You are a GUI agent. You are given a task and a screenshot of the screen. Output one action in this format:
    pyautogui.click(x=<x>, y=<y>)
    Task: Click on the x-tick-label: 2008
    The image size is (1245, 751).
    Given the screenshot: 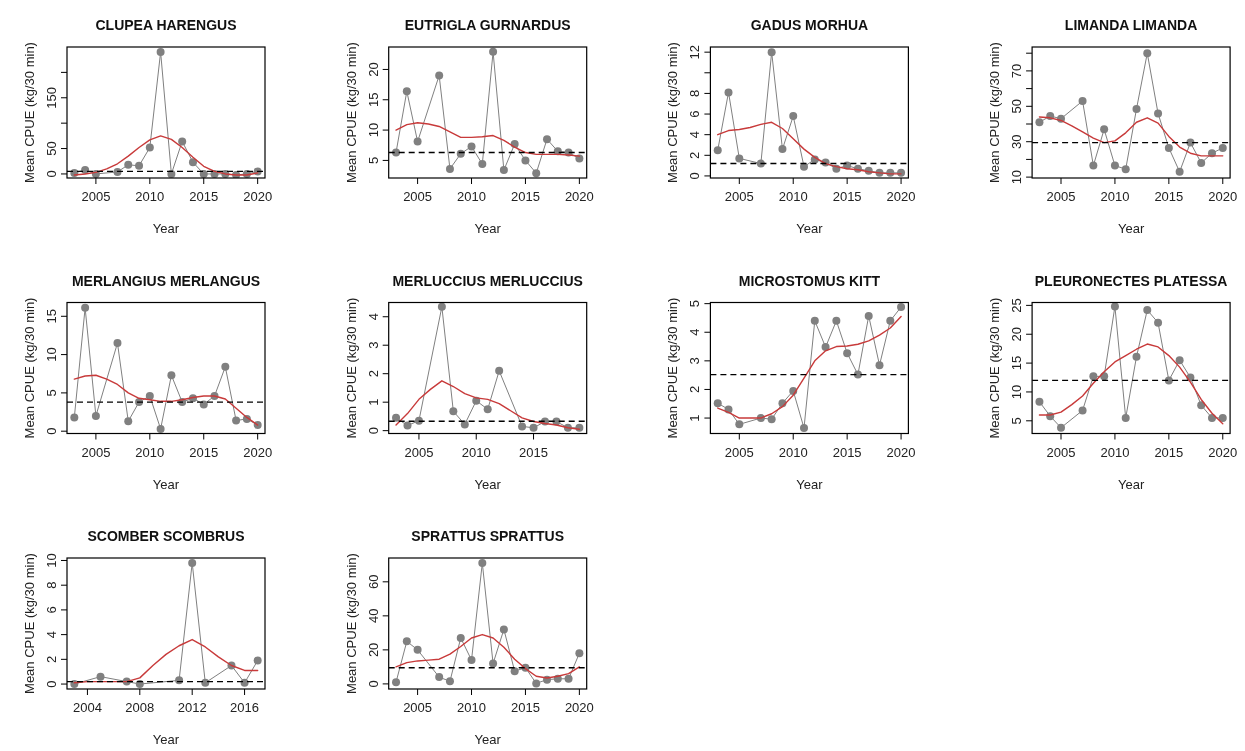 What is the action you would take?
    pyautogui.click(x=140, y=707)
    